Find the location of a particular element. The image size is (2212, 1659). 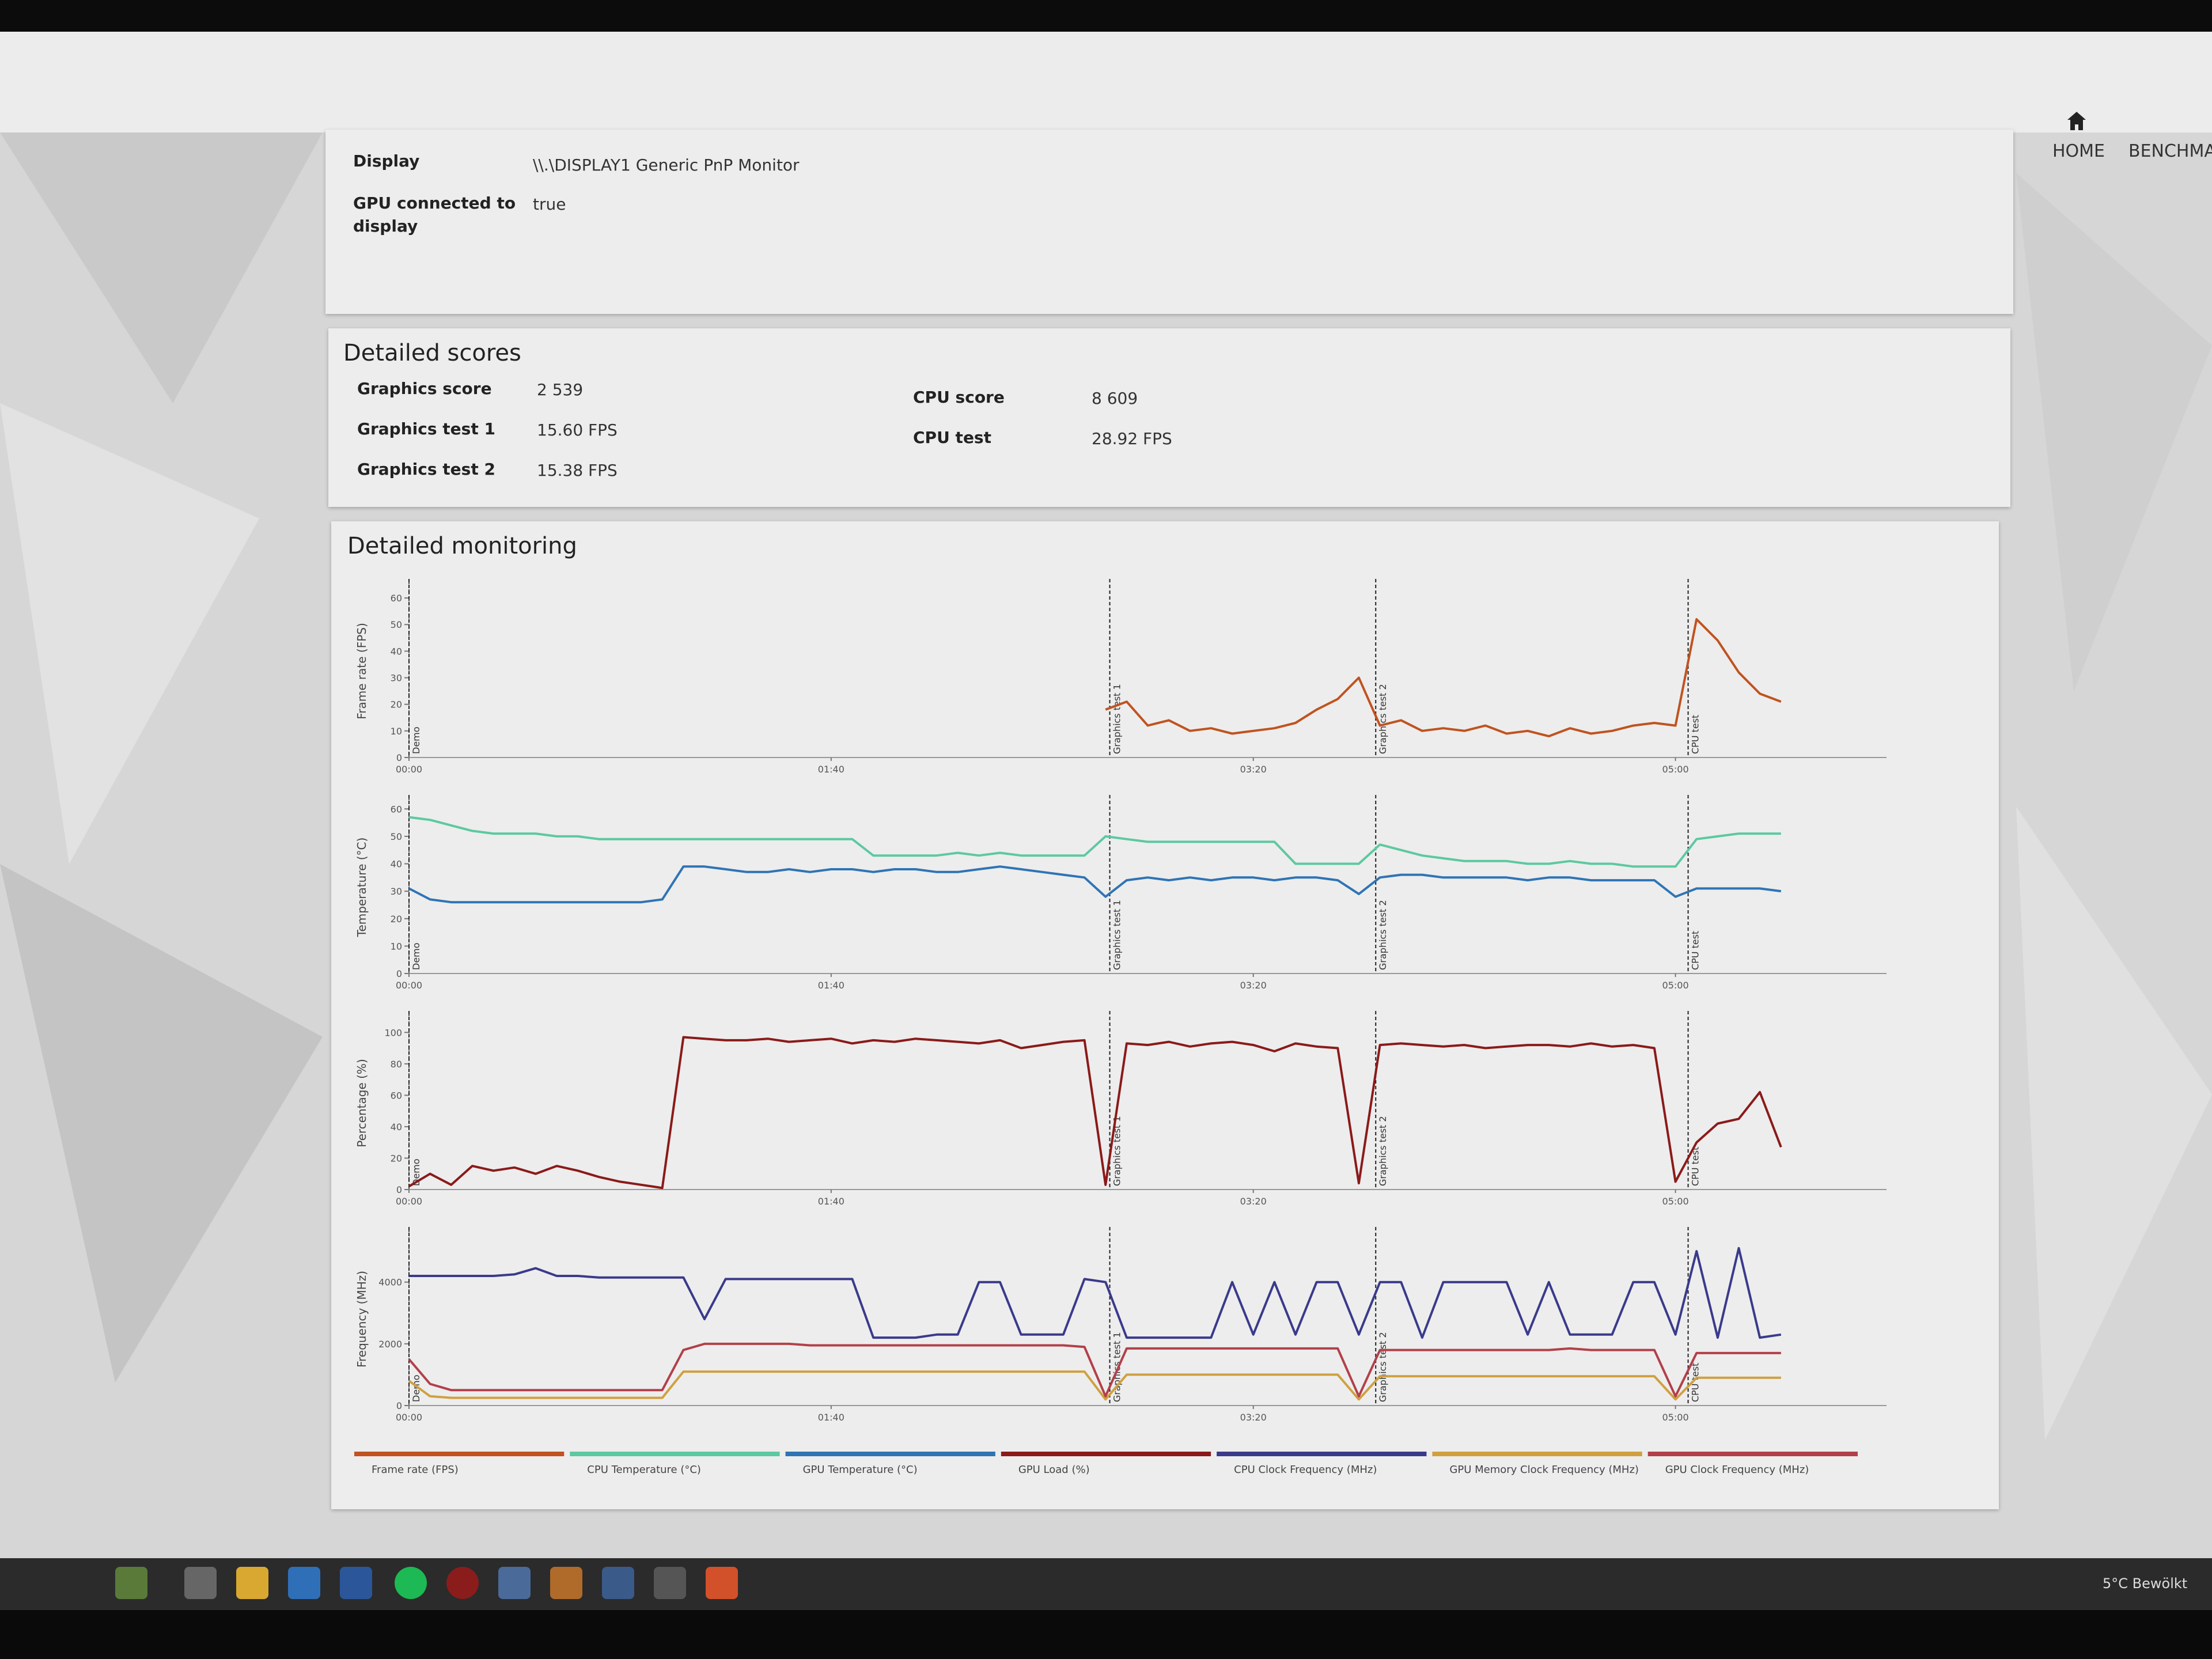

row-label: GPU connected to display is located at coordinates (434, 215).